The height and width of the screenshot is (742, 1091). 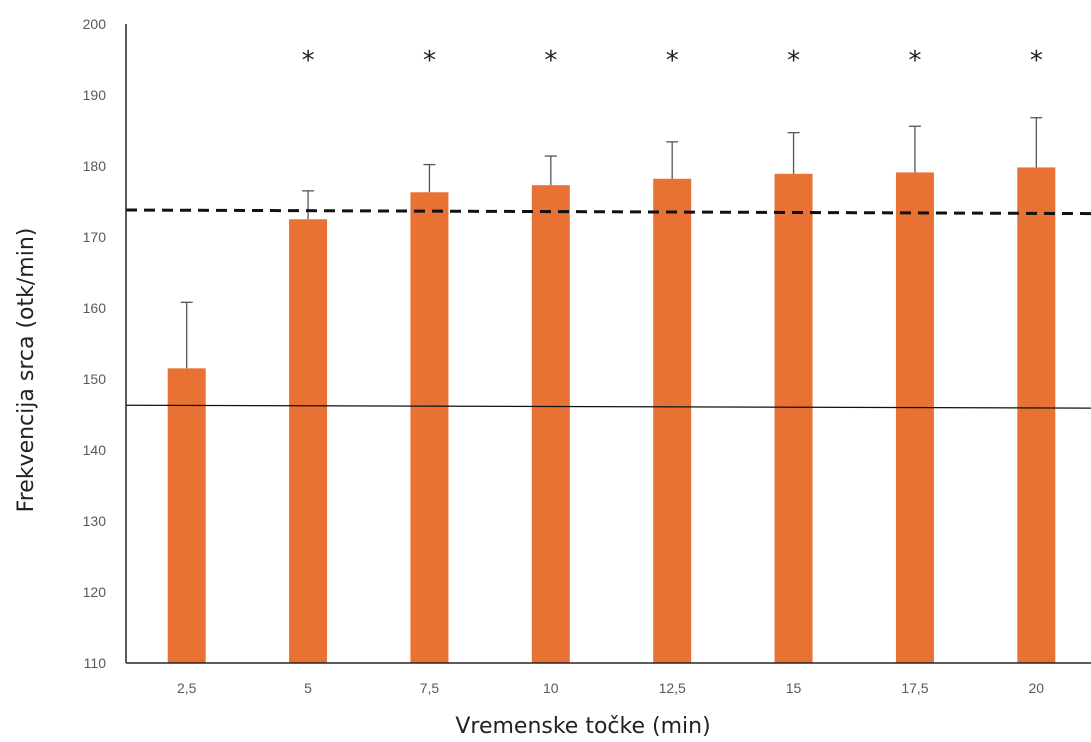 What do you see at coordinates (610, 688) in the screenshot?
I see `x-tick-labels: 2,5 5 7,5 10 12,5 15 17,5 20` at bounding box center [610, 688].